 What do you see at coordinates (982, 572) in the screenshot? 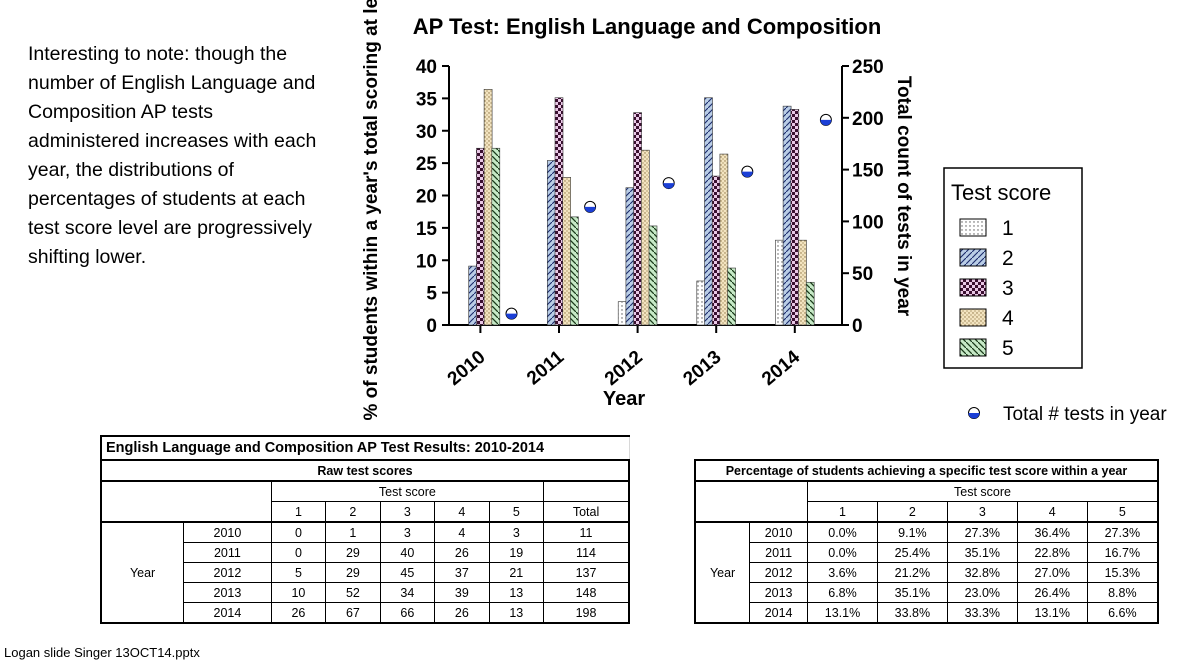
I see `pct-cell: 32.8%` at bounding box center [982, 572].